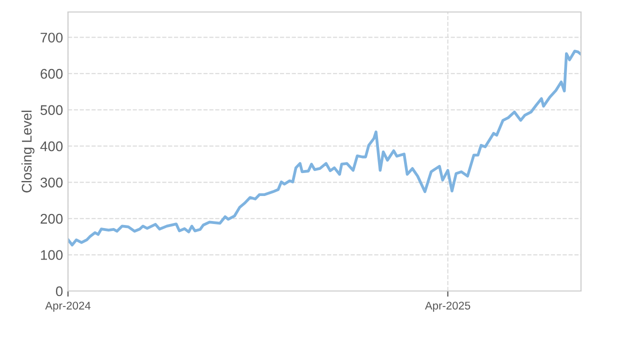 The width and height of the screenshot is (623, 350). I want to click on y-tick-label: 300, so click(51, 183).